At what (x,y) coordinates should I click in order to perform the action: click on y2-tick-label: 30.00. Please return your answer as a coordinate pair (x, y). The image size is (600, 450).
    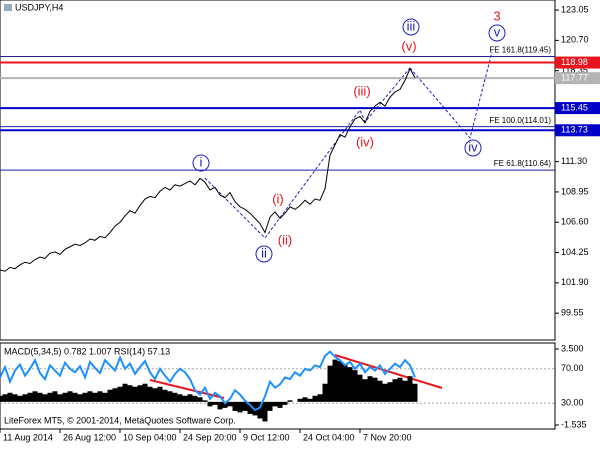
    Looking at the image, I should click on (572, 403).